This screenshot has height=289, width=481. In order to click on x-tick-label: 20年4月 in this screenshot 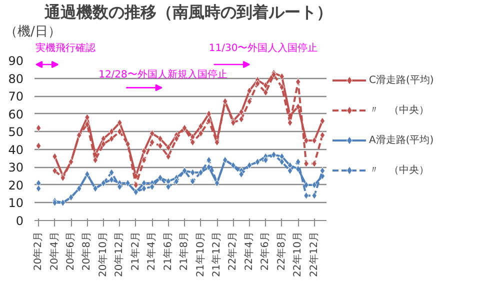, I will do `click(54, 251)`.